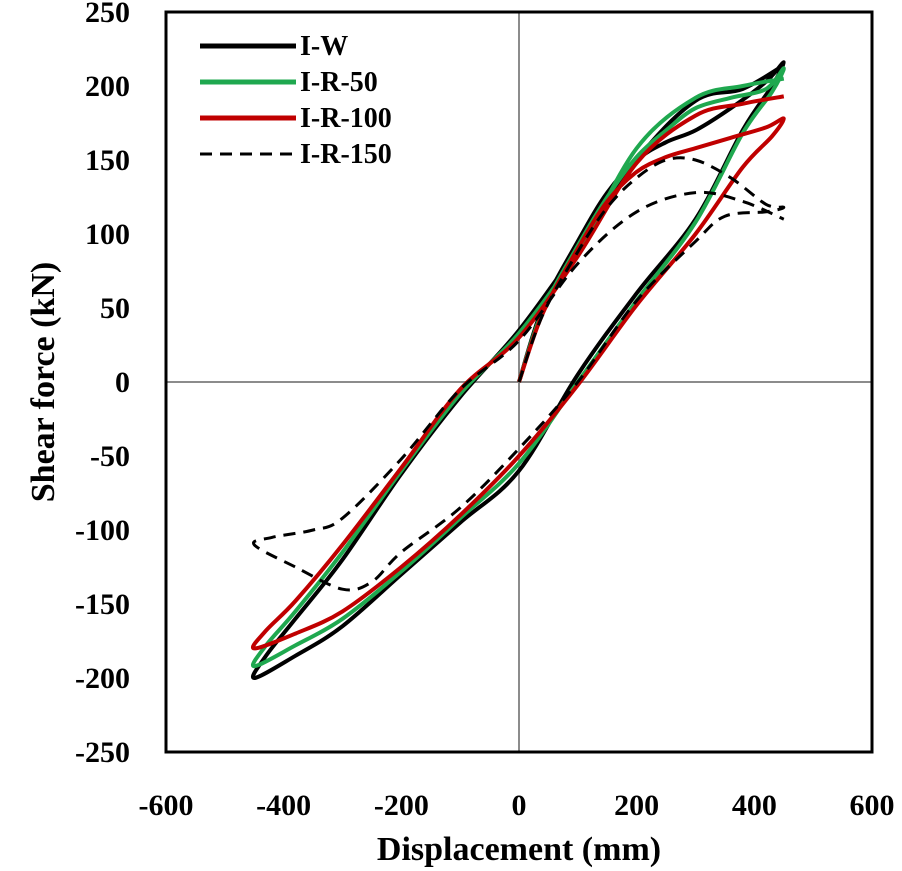  Describe the element at coordinates (519, 805) in the screenshot. I see `x-tick-label: 0` at that location.